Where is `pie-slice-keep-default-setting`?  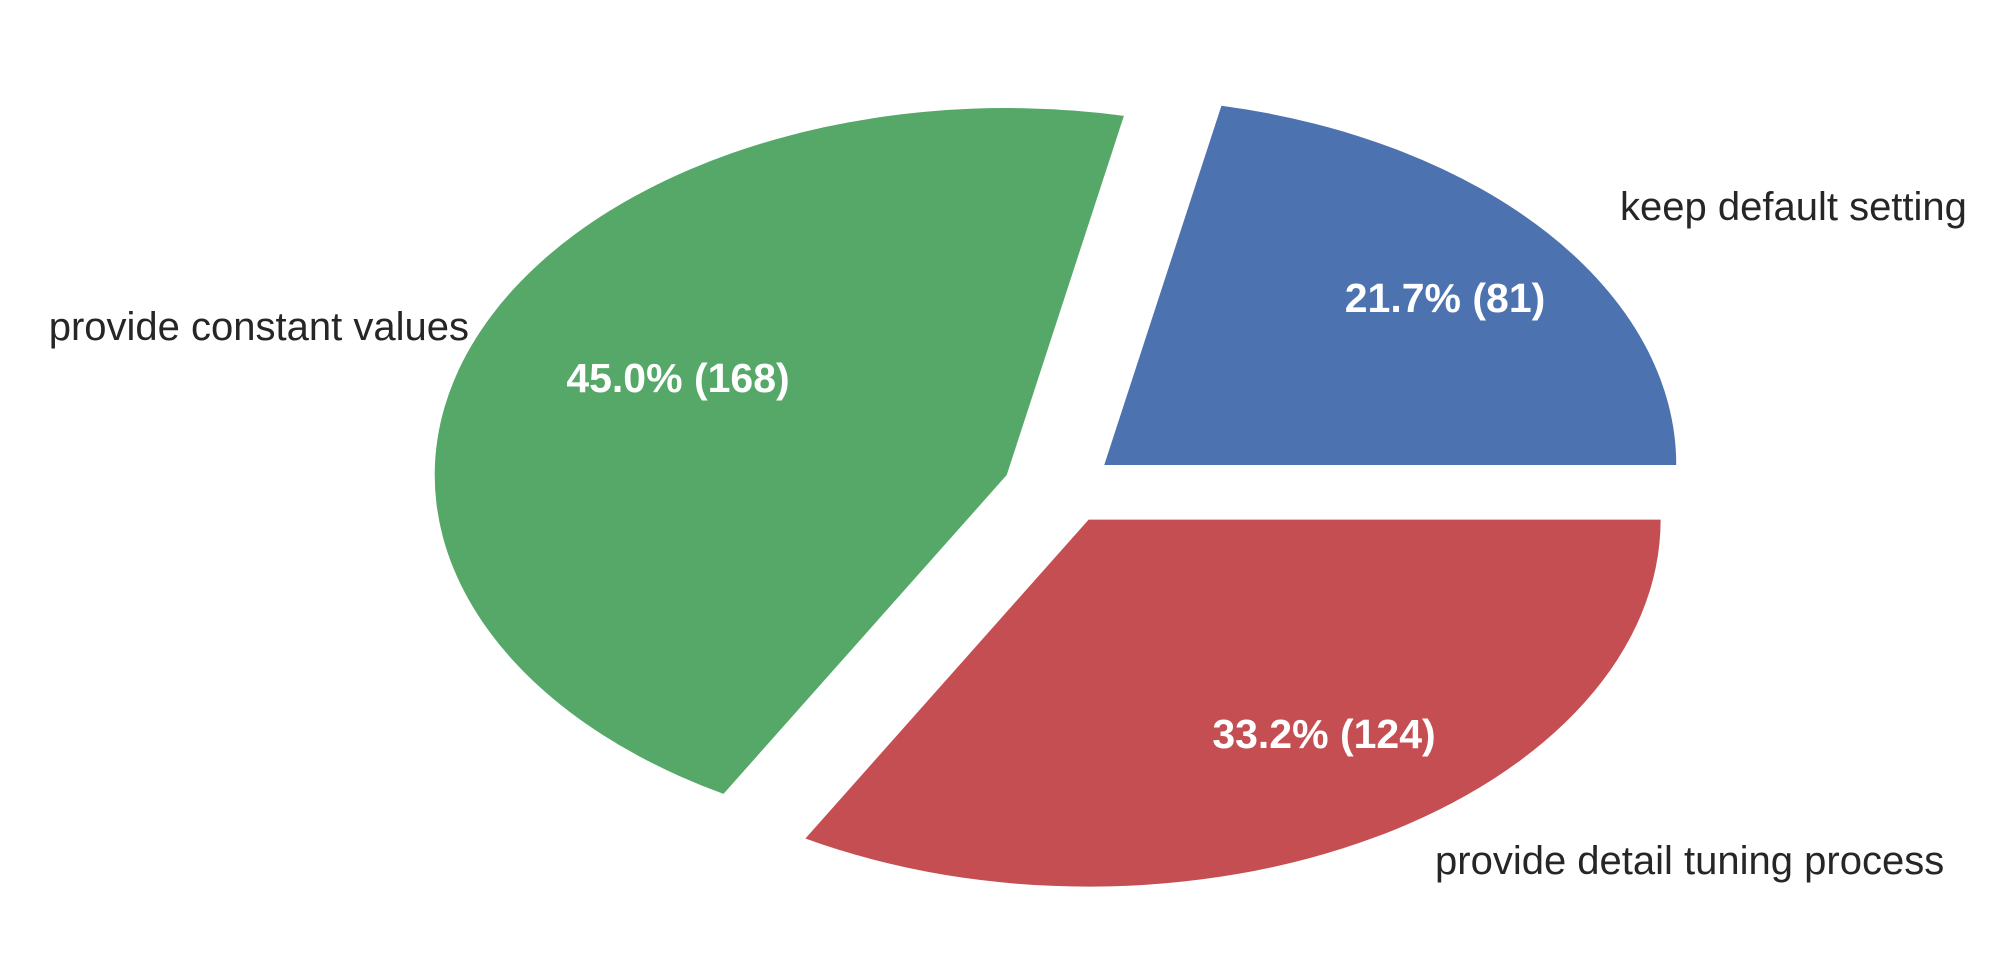 pie-slice-keep-default-setting is located at coordinates (1390, 285).